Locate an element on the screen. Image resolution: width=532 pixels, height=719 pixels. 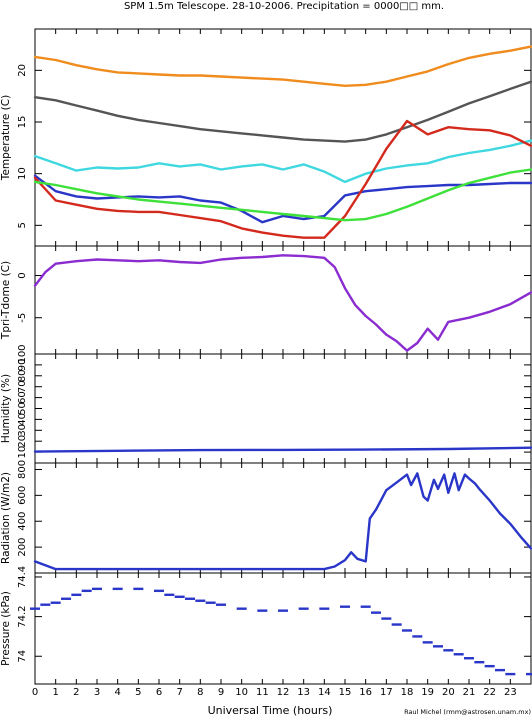
x-tick-label: 17 is located at coordinates (386, 692).